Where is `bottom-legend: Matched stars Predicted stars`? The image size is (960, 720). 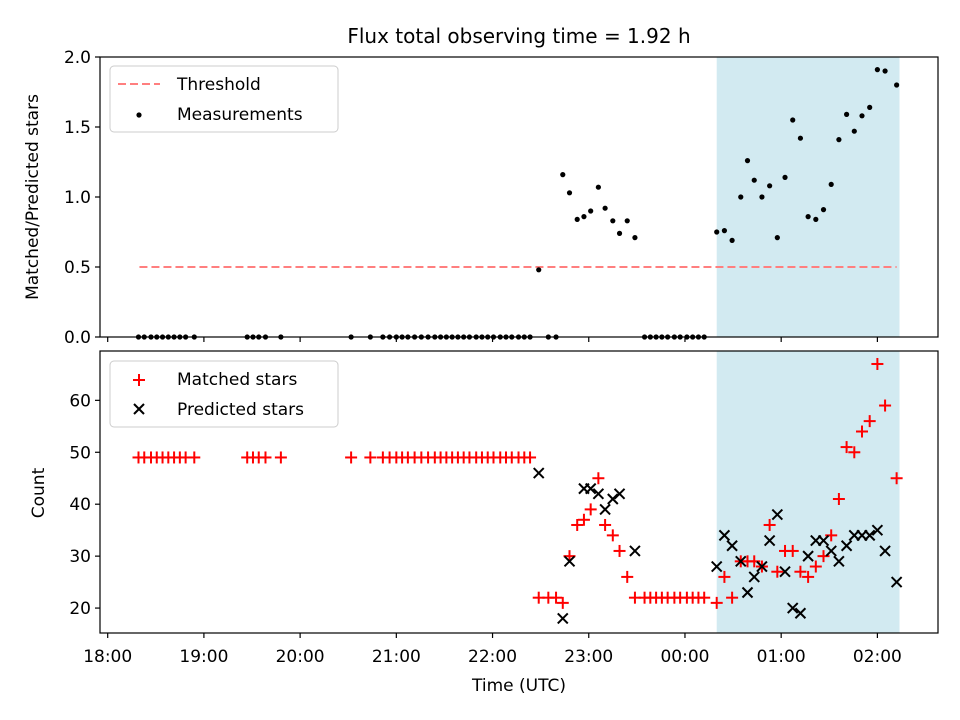
bottom-legend: Matched stars Predicted stars is located at coordinates (224, 394).